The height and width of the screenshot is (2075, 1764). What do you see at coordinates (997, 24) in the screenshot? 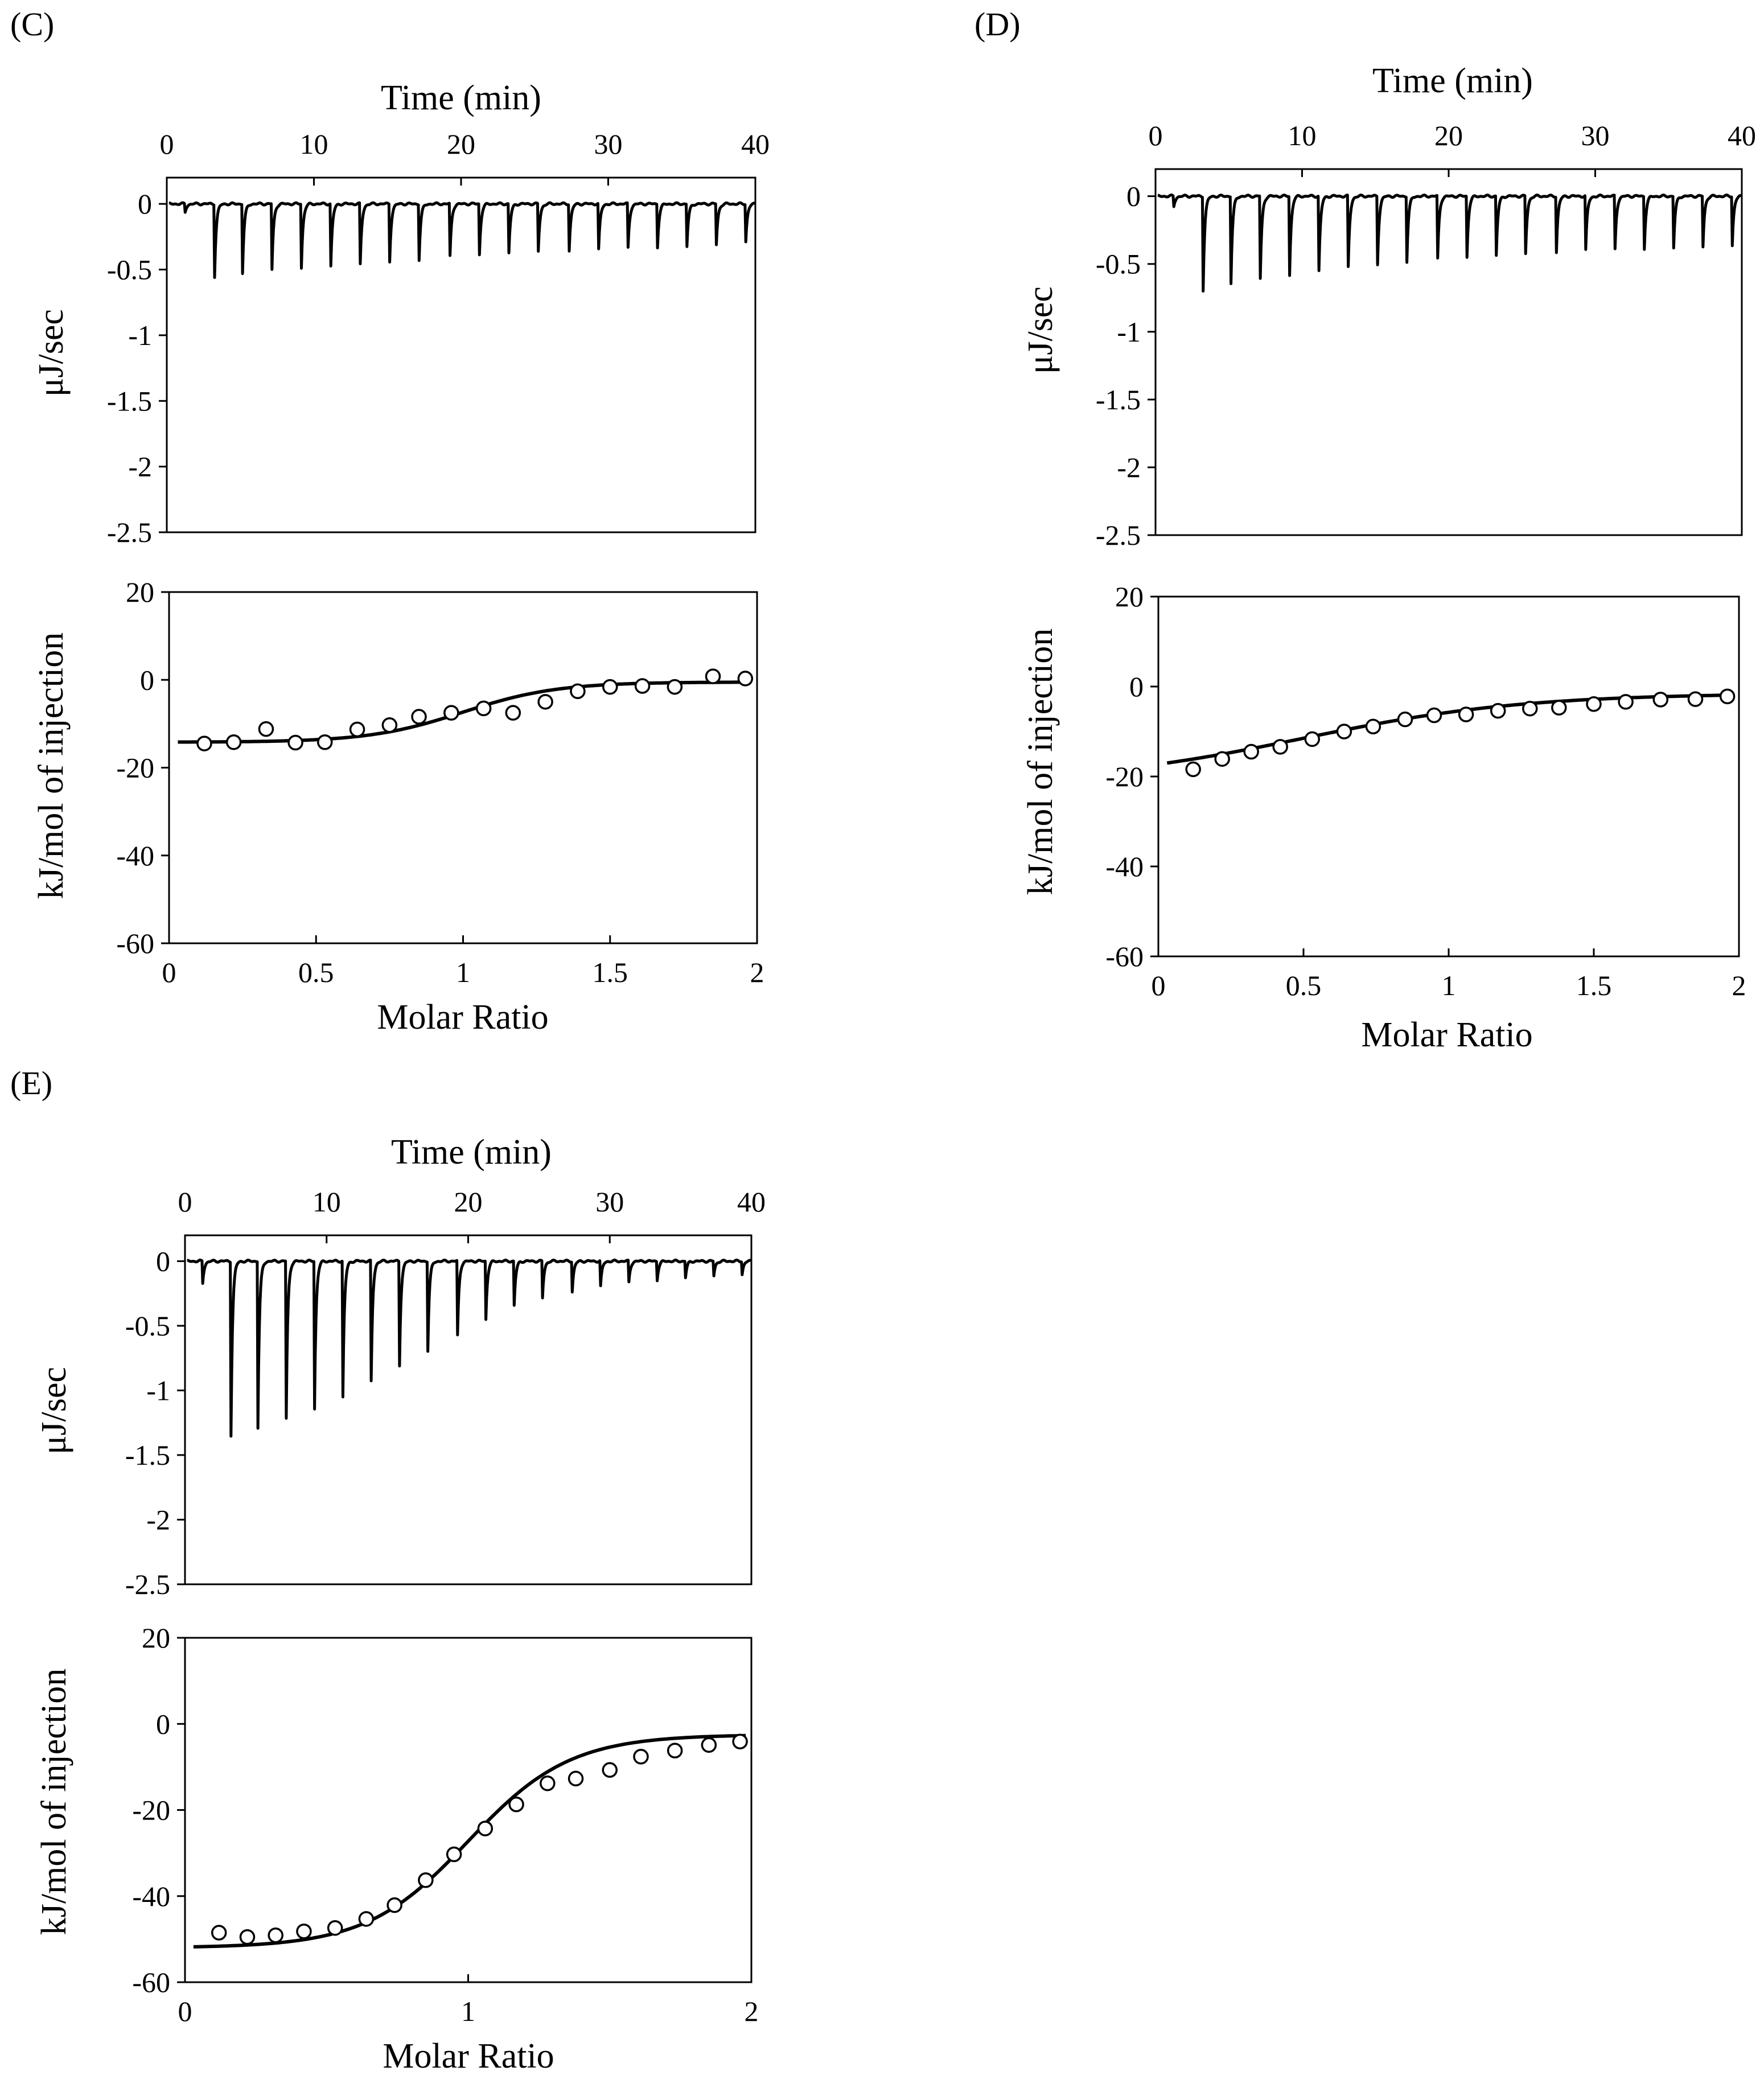
I see `panel-label-d: (D)` at bounding box center [997, 24].